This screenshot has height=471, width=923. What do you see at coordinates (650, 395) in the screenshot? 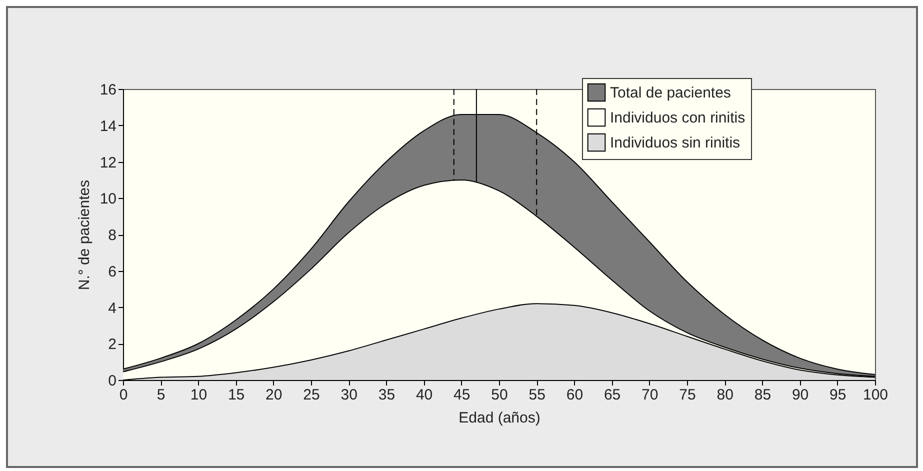
I see `x-tick-label: 70` at bounding box center [650, 395].